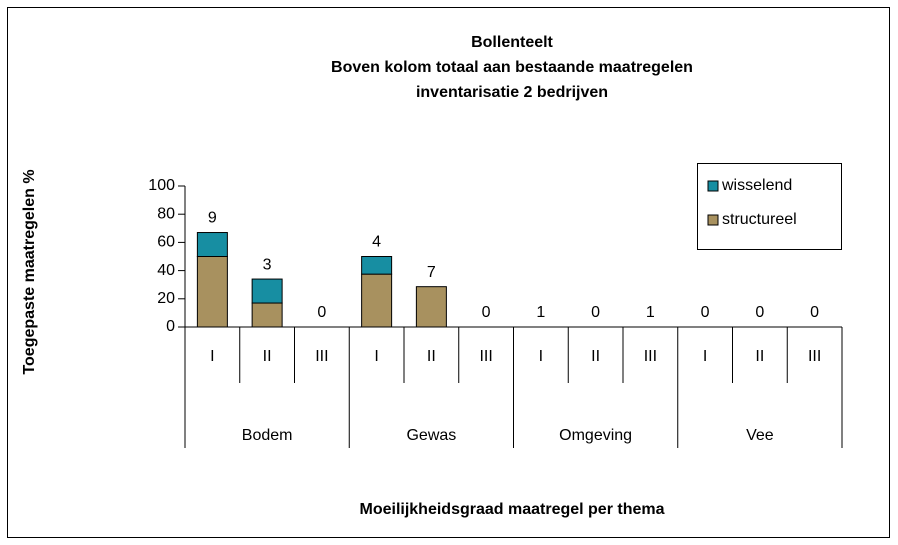 The height and width of the screenshot is (545, 898). Describe the element at coordinates (512, 92) in the screenshot. I see `chart-title: inventarisatie 2 bedrijven` at that location.